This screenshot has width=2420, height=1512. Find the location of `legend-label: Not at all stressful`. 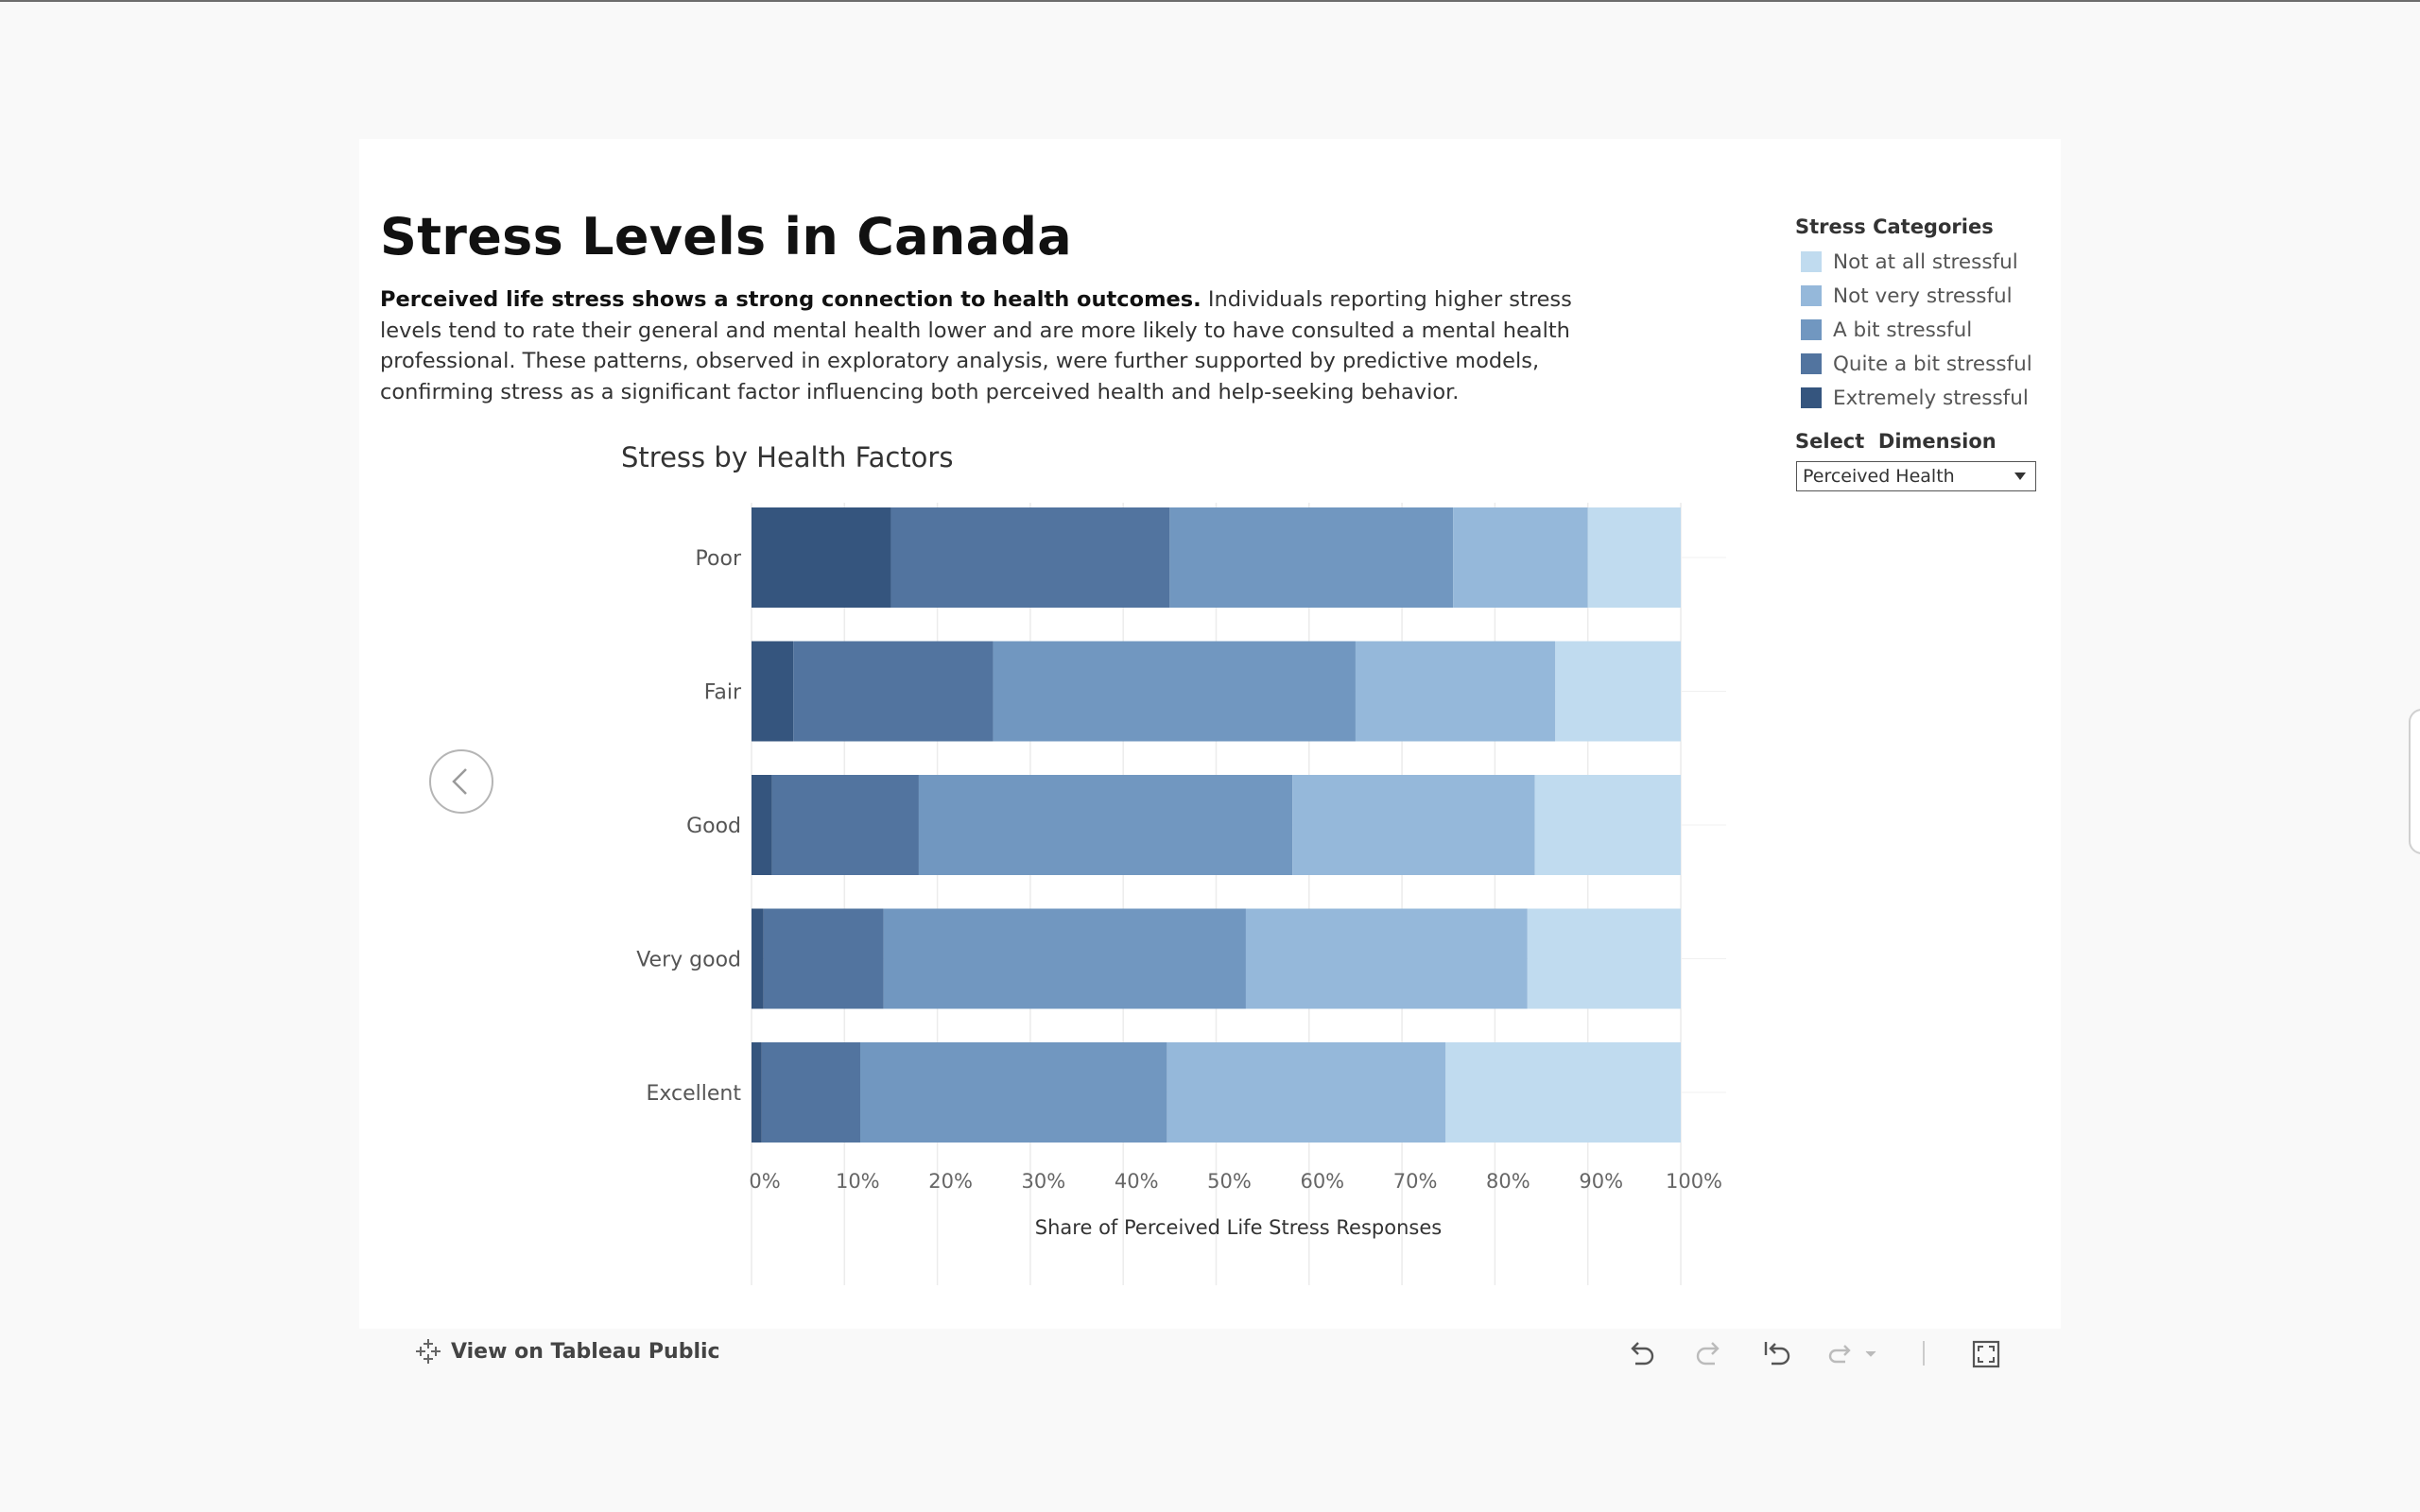

legend-label: Not at all stressful is located at coordinates (1925, 261).